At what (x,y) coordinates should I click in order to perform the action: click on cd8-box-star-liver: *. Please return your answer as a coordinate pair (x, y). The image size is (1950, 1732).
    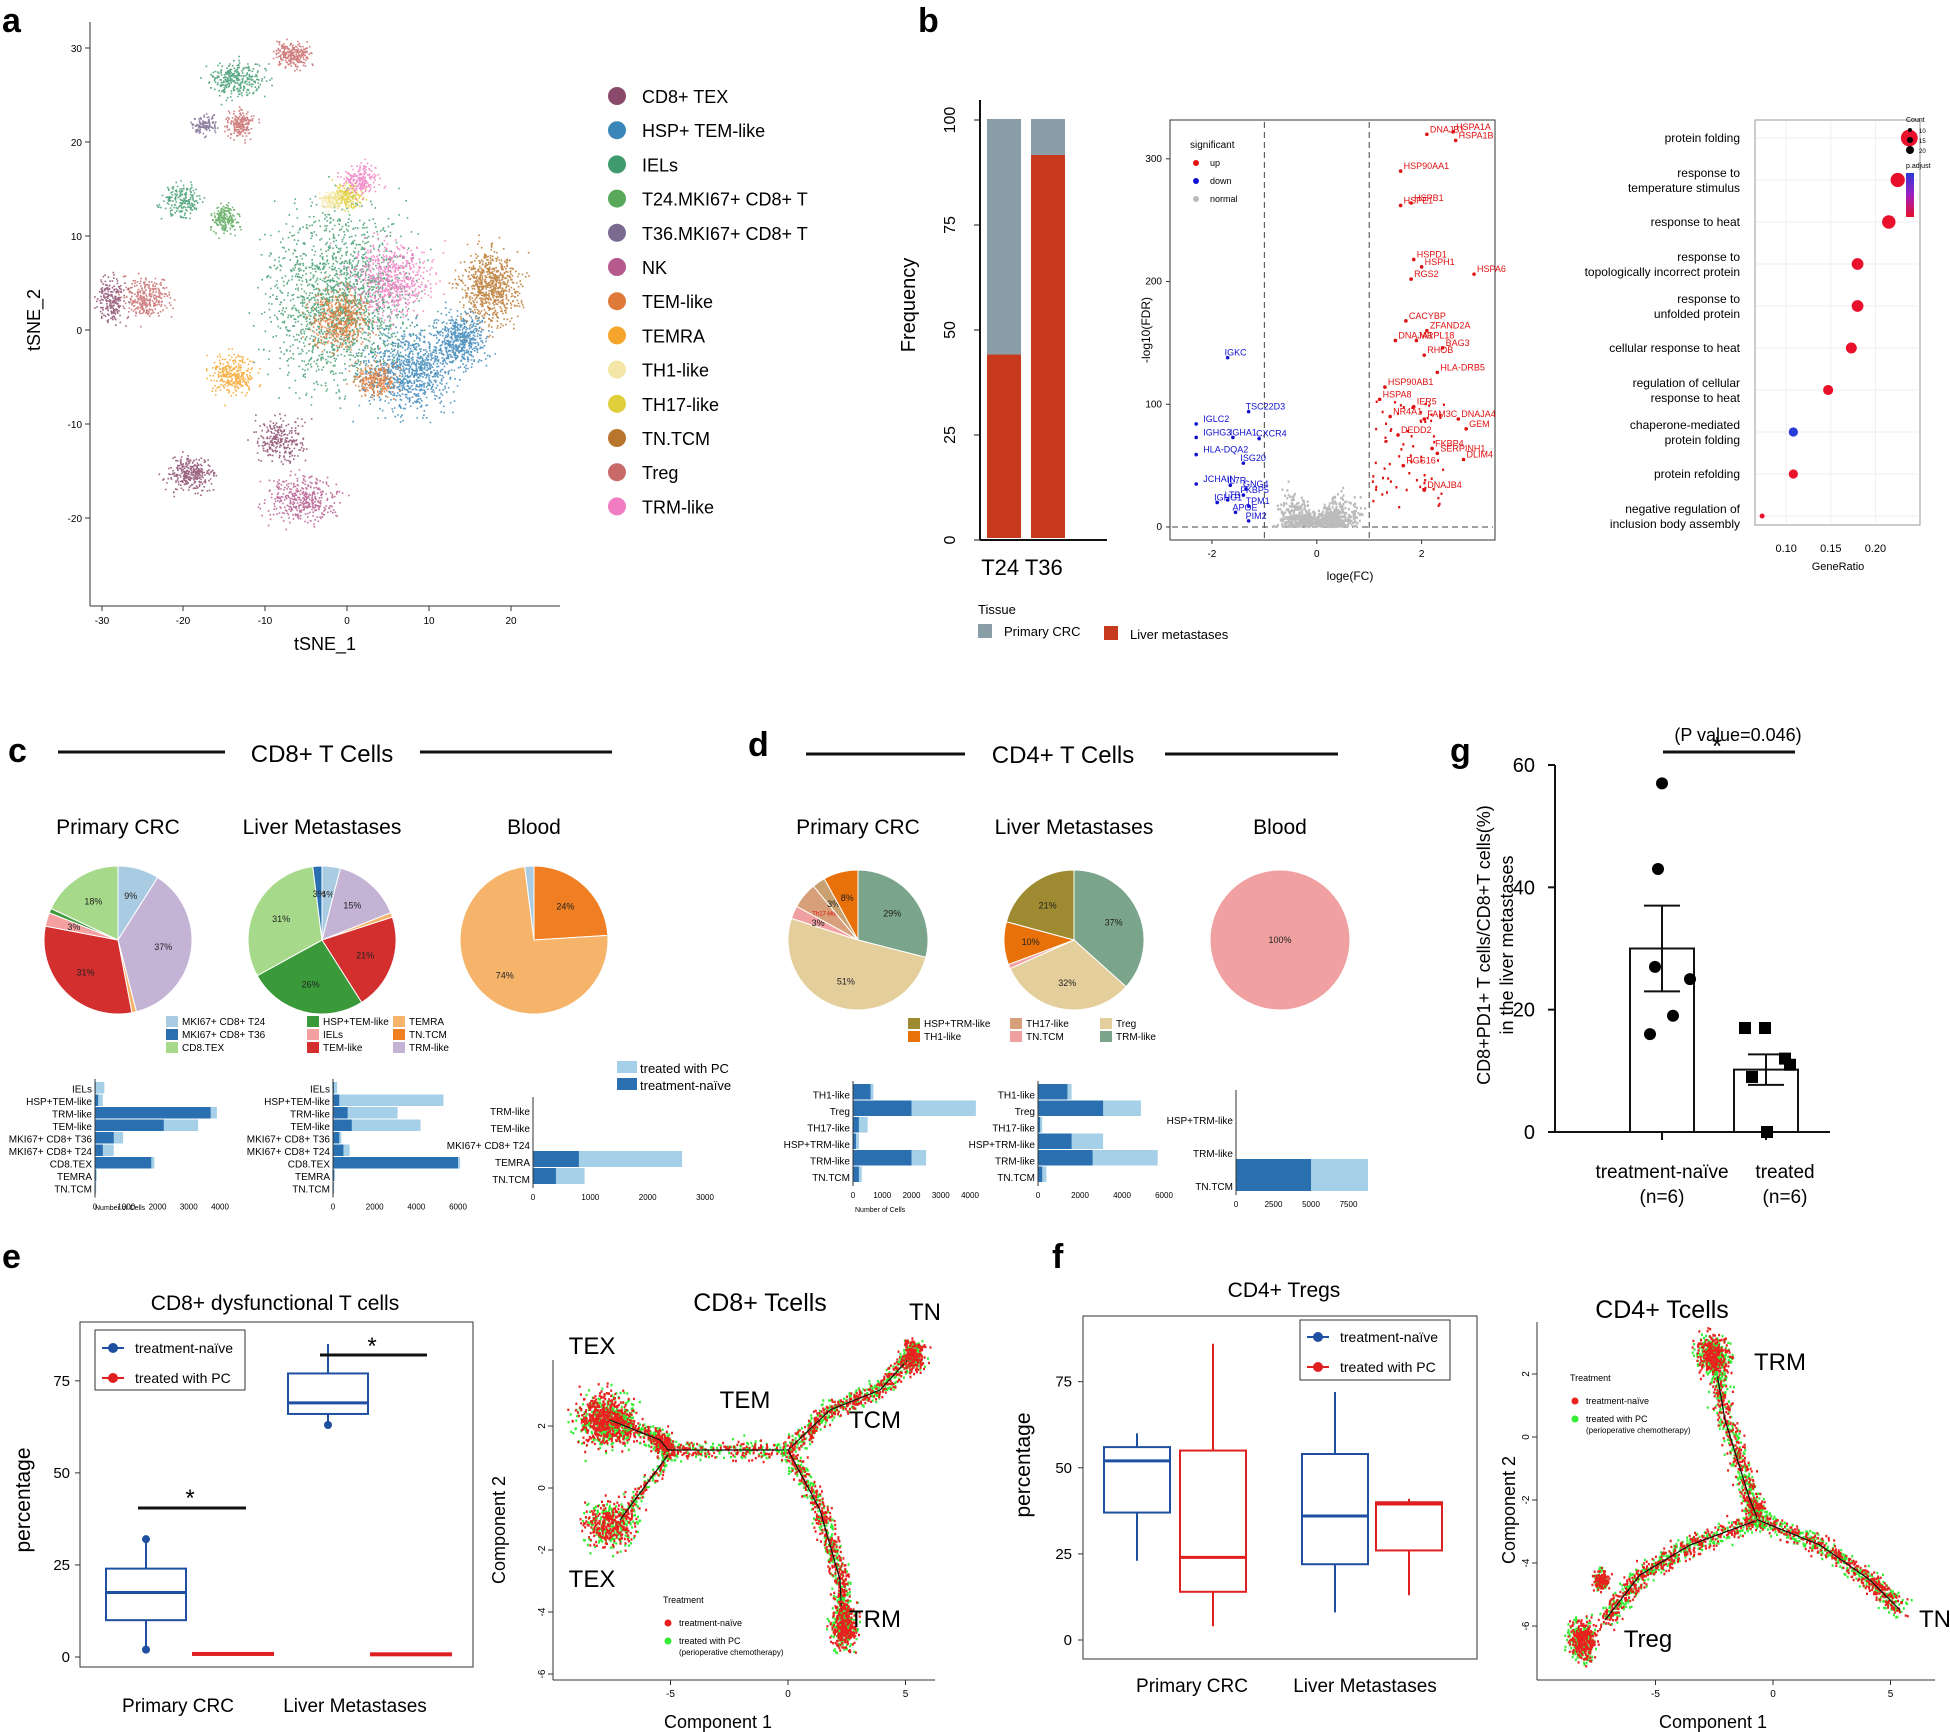
    Looking at the image, I should click on (371, 1346).